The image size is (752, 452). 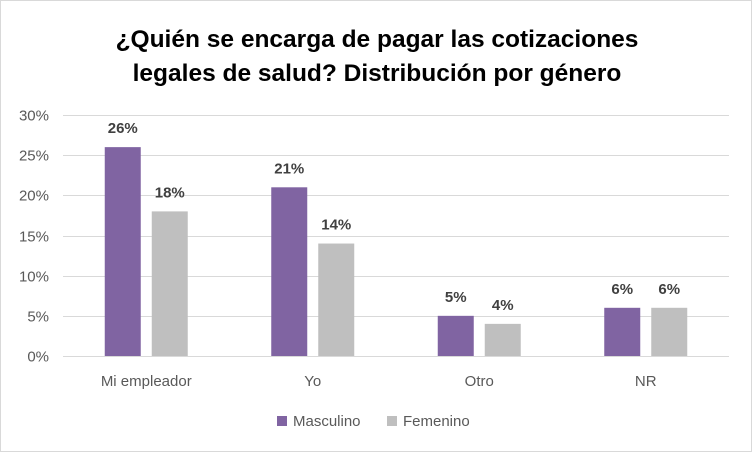 I want to click on x-category-label: Otro, so click(x=479, y=381).